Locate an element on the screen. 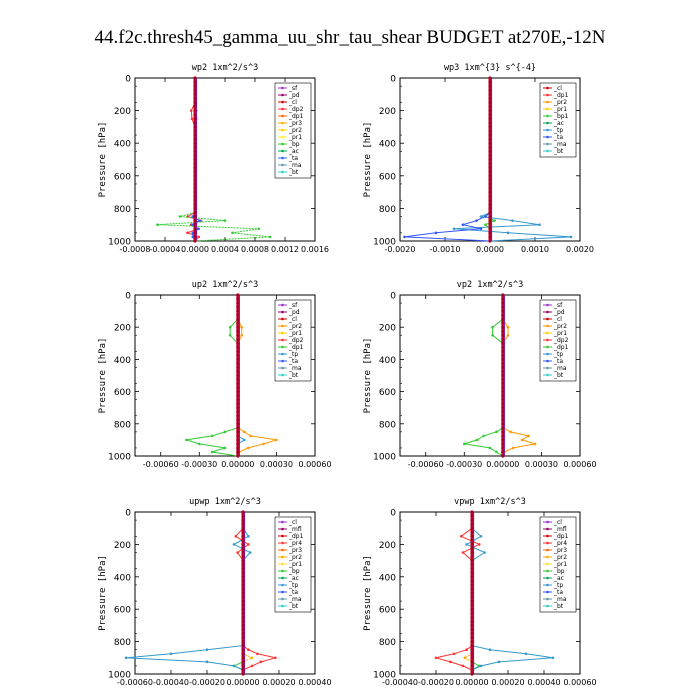 Image resolution: width=700 pixels, height=700 pixels. x-tick-label: 0.00030 is located at coordinates (276, 464).